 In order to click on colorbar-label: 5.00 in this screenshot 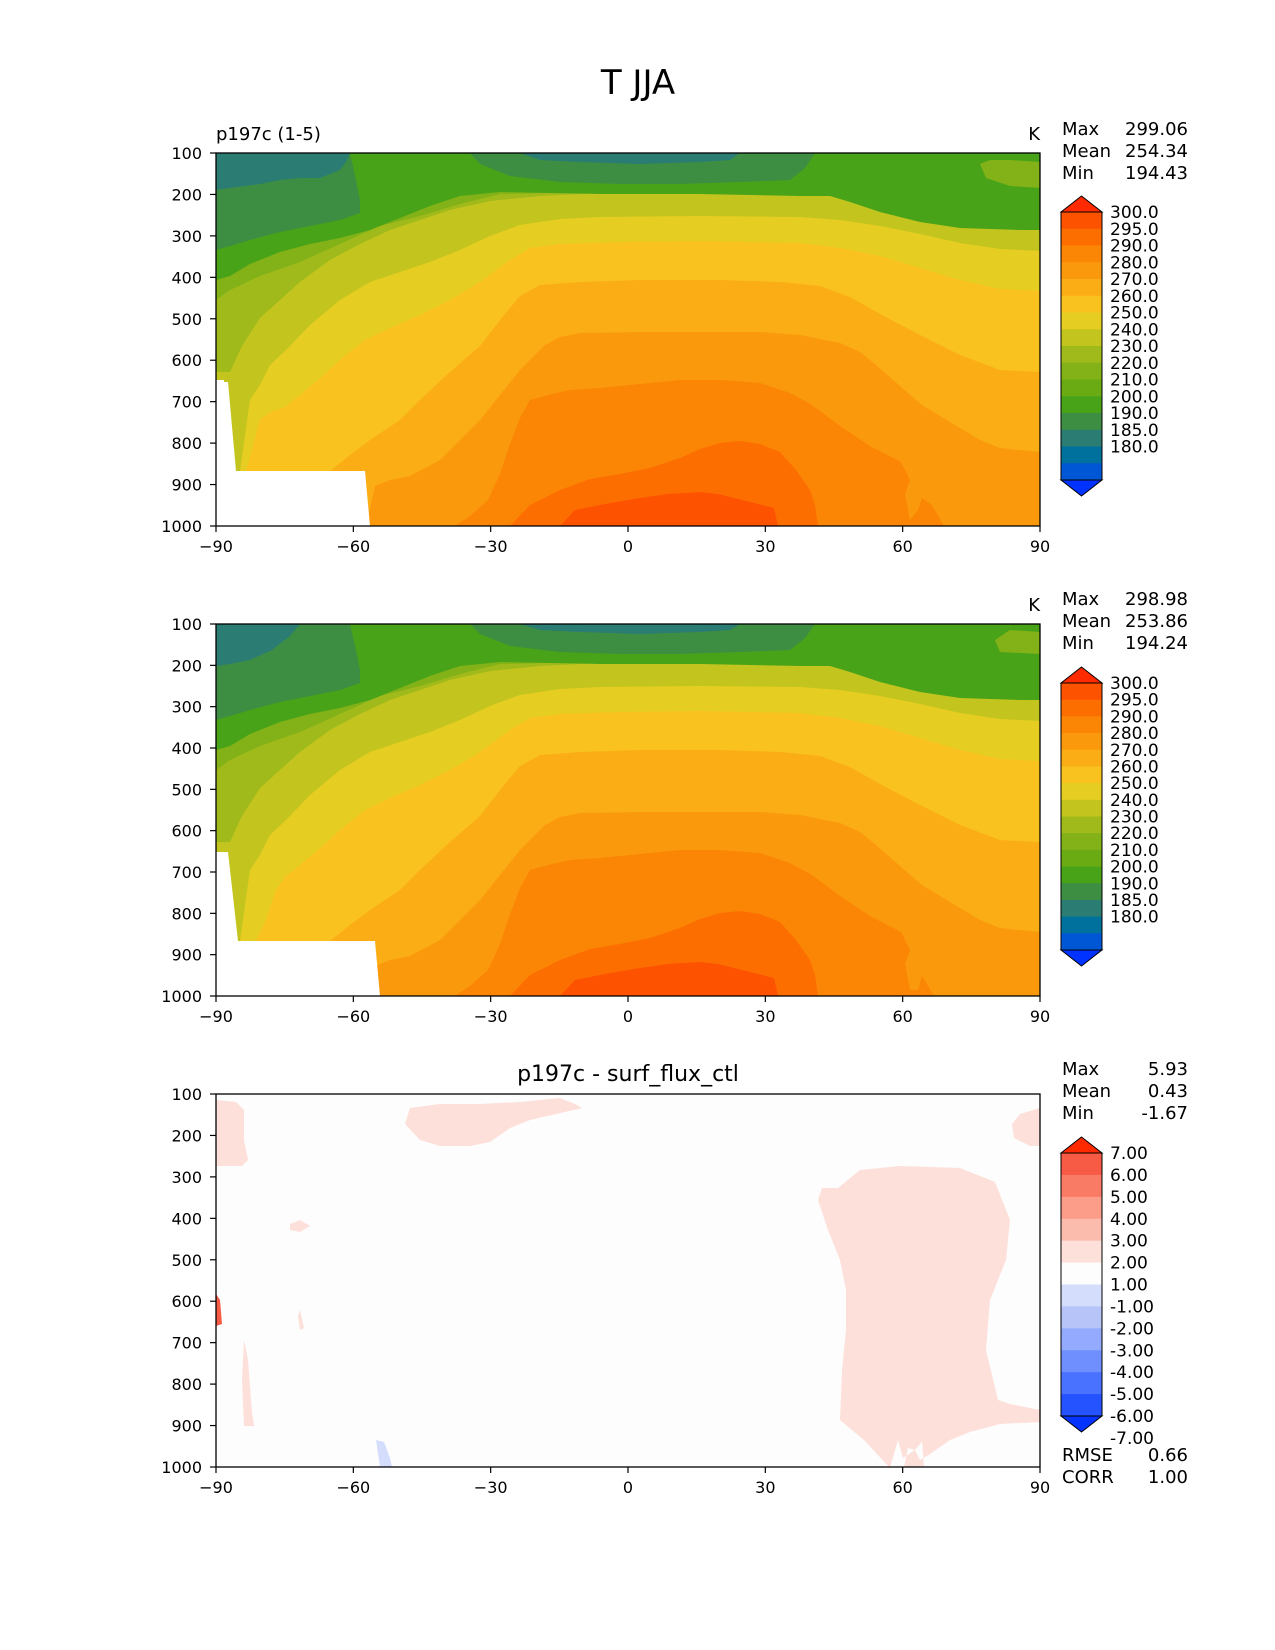, I will do `click(1129, 1198)`.